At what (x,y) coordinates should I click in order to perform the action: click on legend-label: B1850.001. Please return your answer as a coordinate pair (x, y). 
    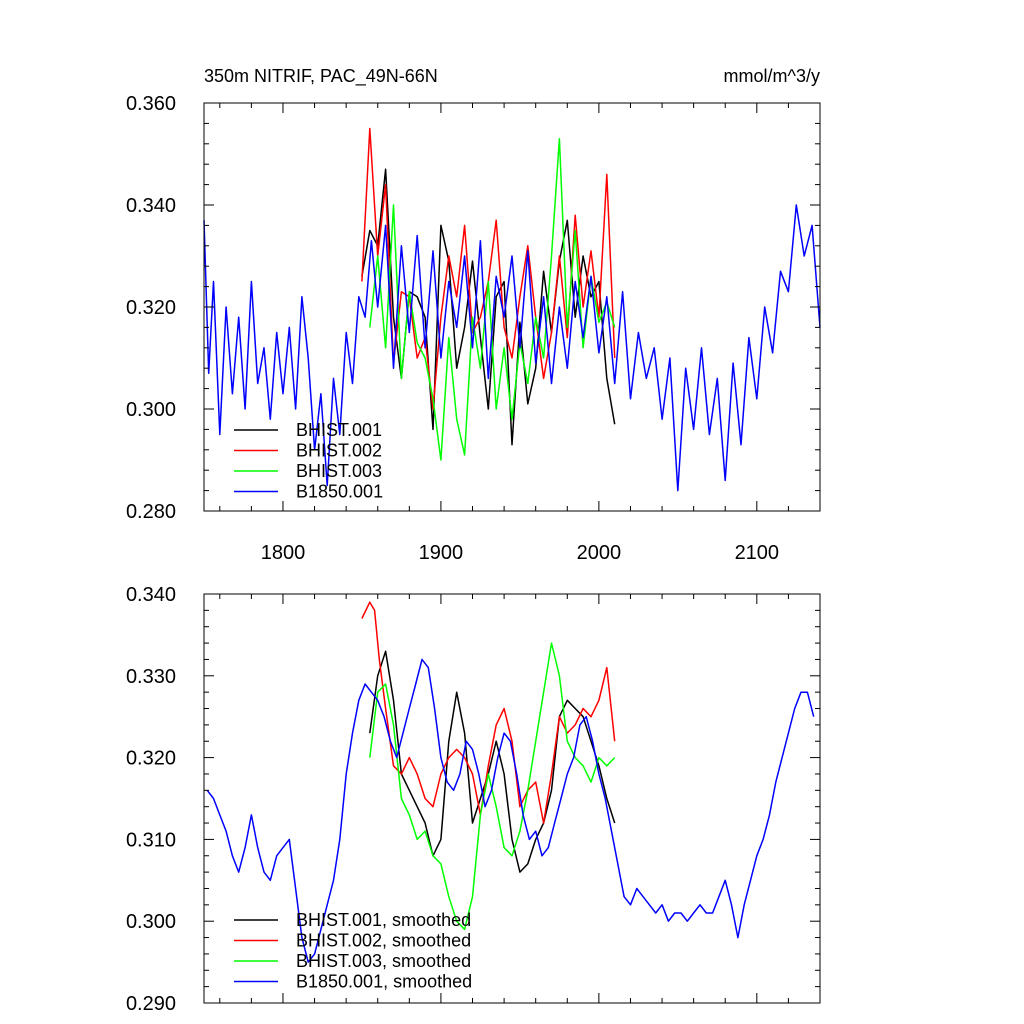
    Looking at the image, I should click on (339, 492).